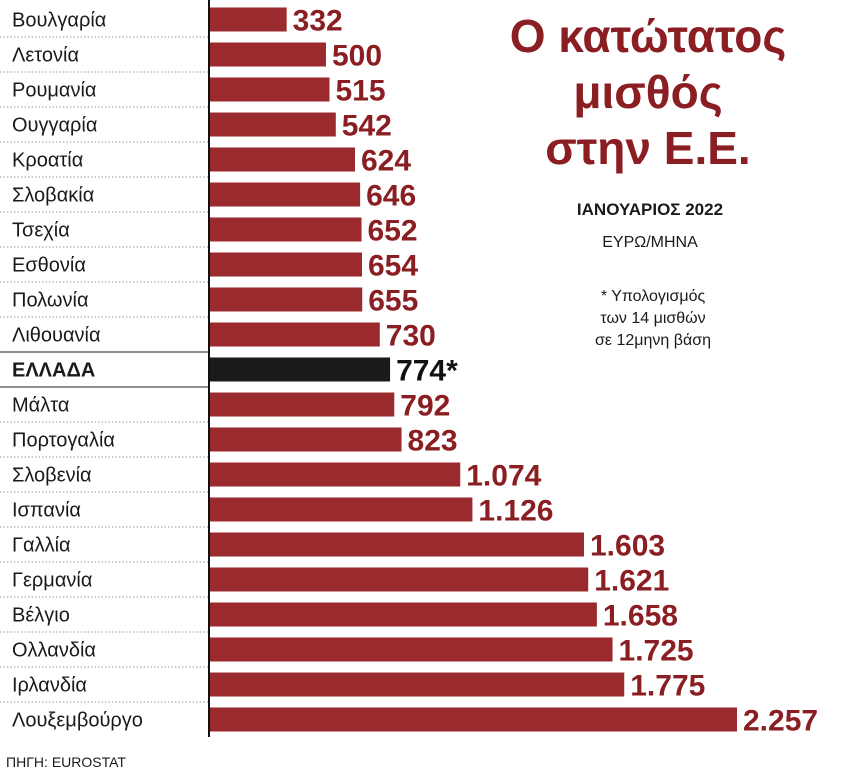  What do you see at coordinates (53, 371) in the screenshot?
I see `category-label: ΕΛΛΑΔΑ` at bounding box center [53, 371].